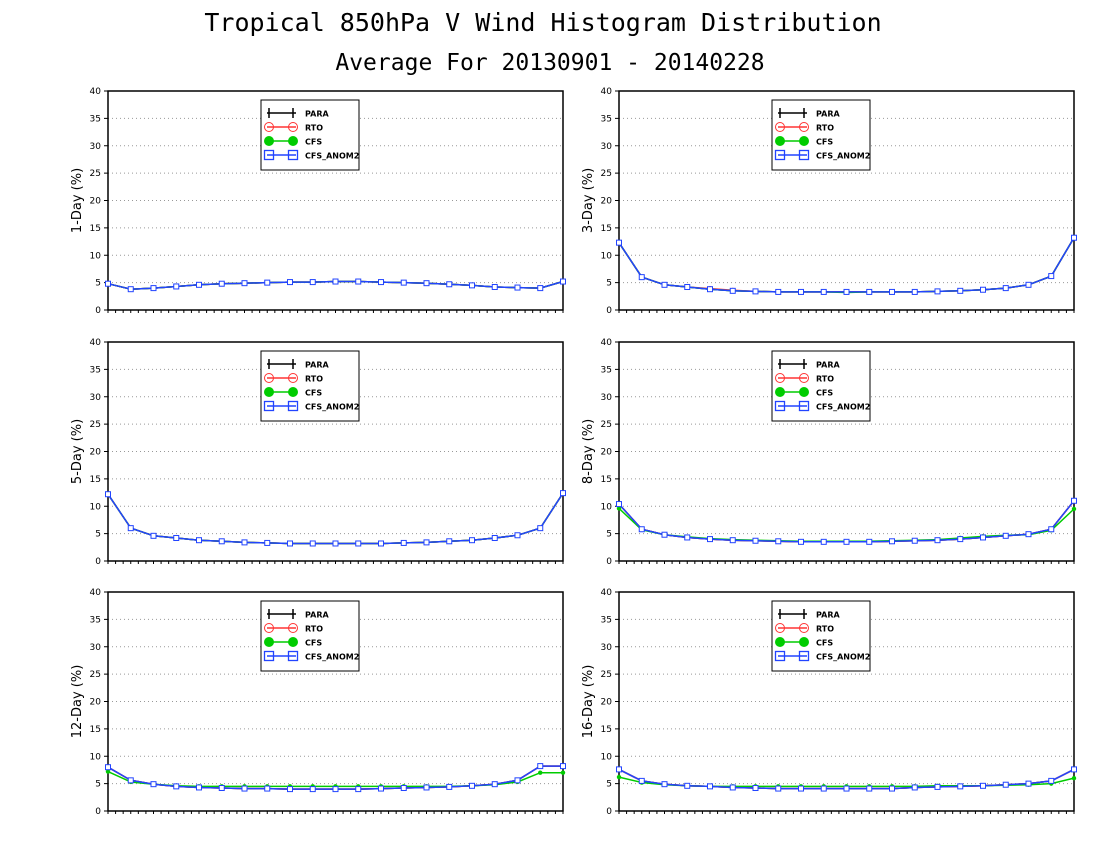  I want to click on data-point-cfs, so click(619, 777).